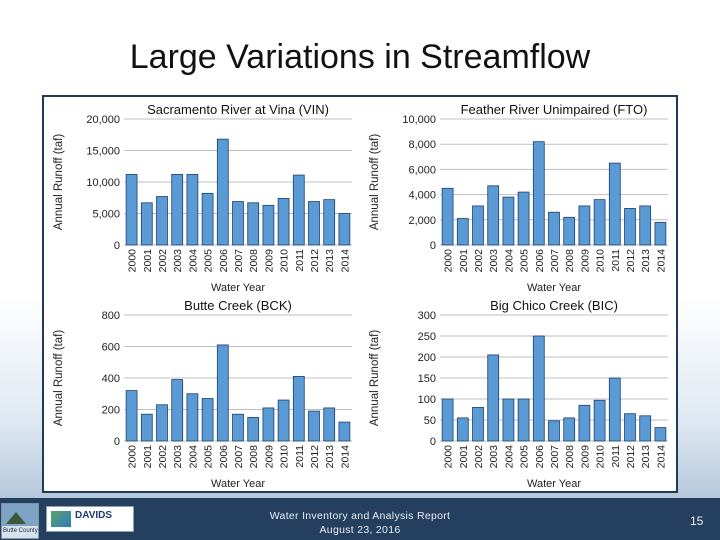 This screenshot has height=540, width=720. What do you see at coordinates (238, 305) in the screenshot?
I see `chart-title: Butte Creek (BCK)` at bounding box center [238, 305].